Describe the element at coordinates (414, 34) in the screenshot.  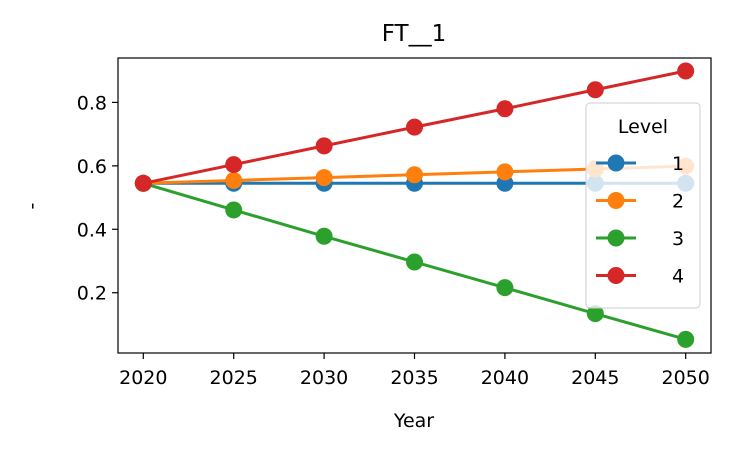
I see `chart-title: FT__1` at that location.